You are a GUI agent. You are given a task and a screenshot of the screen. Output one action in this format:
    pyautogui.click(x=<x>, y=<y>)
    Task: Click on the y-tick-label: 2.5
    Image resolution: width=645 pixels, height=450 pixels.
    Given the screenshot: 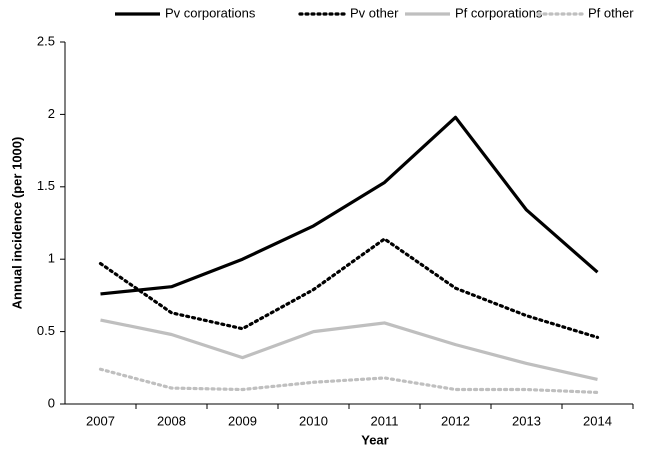 What is the action you would take?
    pyautogui.click(x=46, y=40)
    